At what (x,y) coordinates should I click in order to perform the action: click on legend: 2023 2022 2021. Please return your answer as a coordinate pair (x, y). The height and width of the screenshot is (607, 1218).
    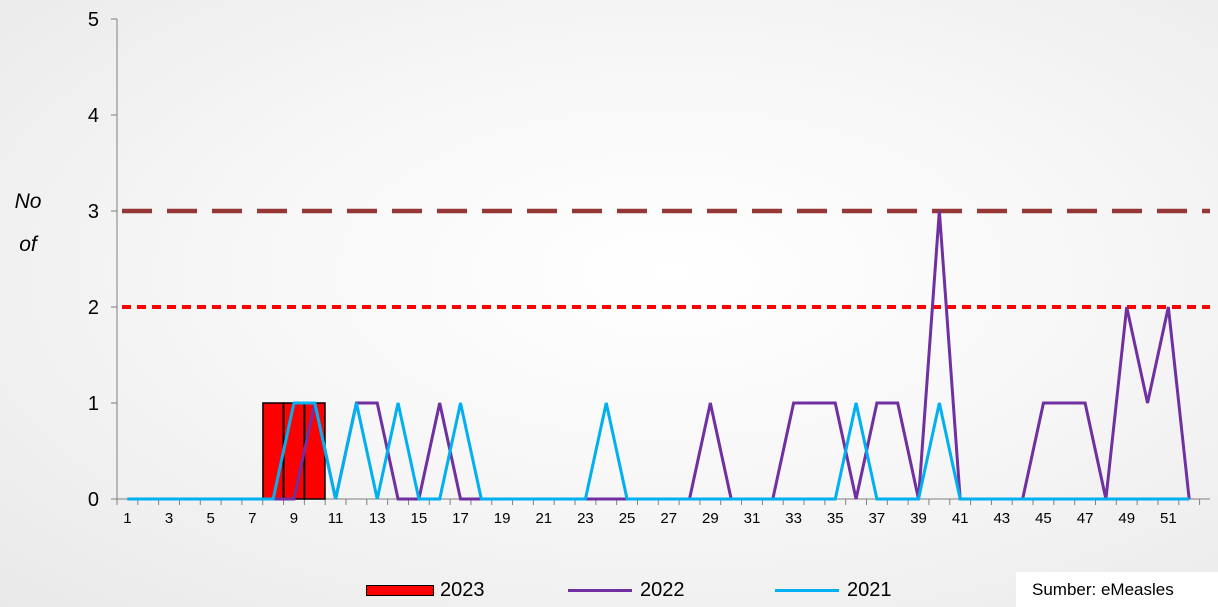
    Looking at the image, I should click on (609, 590).